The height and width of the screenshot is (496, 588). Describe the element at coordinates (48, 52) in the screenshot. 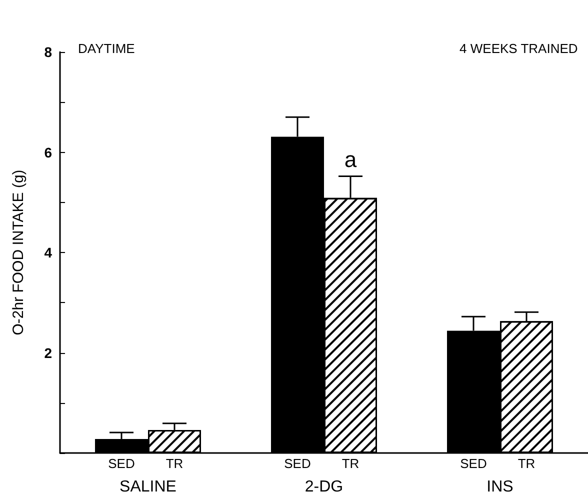

I see `y-tick-label: 8` at that location.